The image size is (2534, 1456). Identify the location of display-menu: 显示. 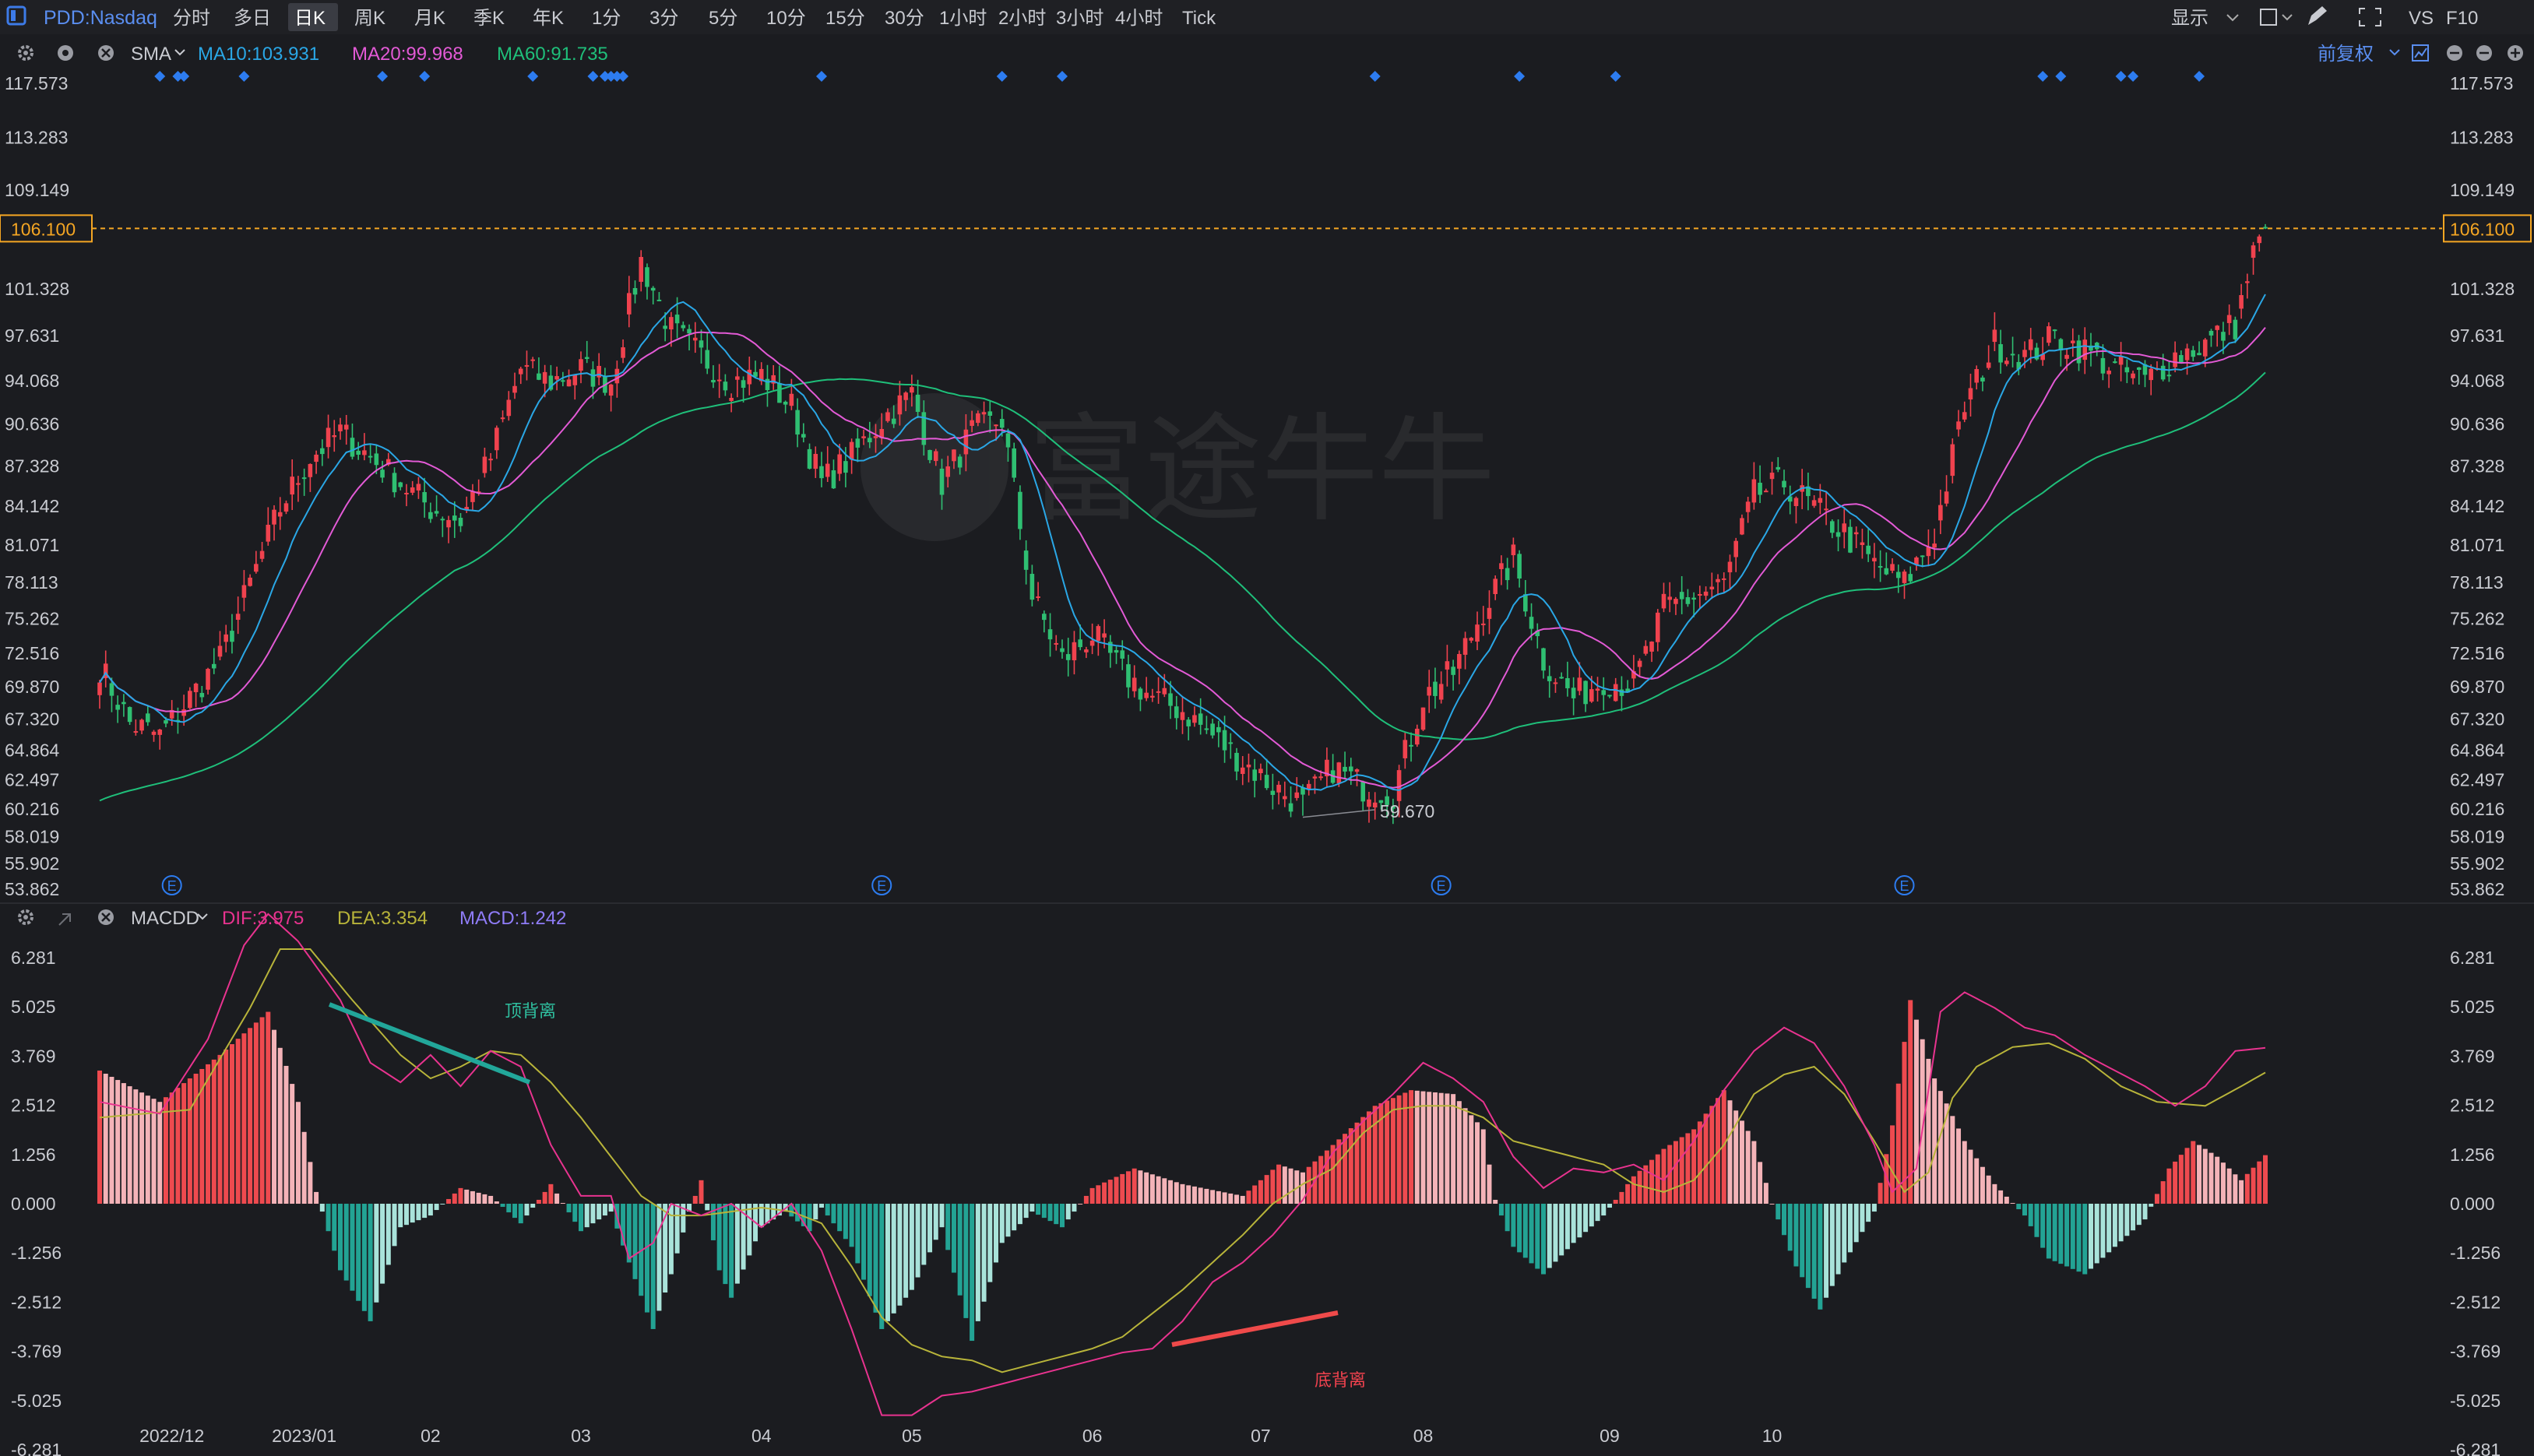
(2189, 18).